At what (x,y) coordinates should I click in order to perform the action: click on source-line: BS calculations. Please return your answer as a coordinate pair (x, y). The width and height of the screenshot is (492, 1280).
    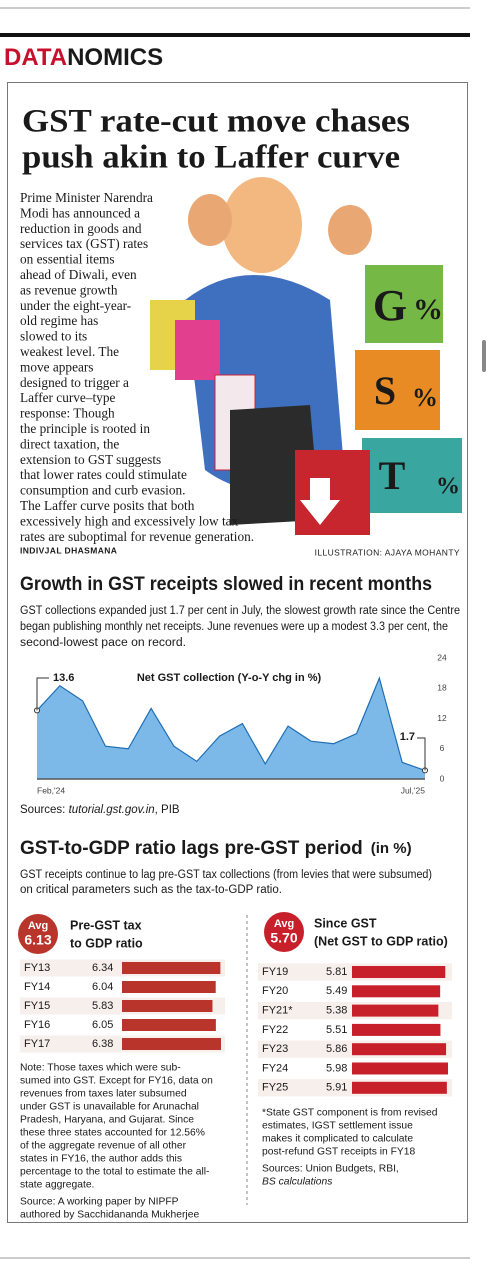
    Looking at the image, I should click on (297, 1182).